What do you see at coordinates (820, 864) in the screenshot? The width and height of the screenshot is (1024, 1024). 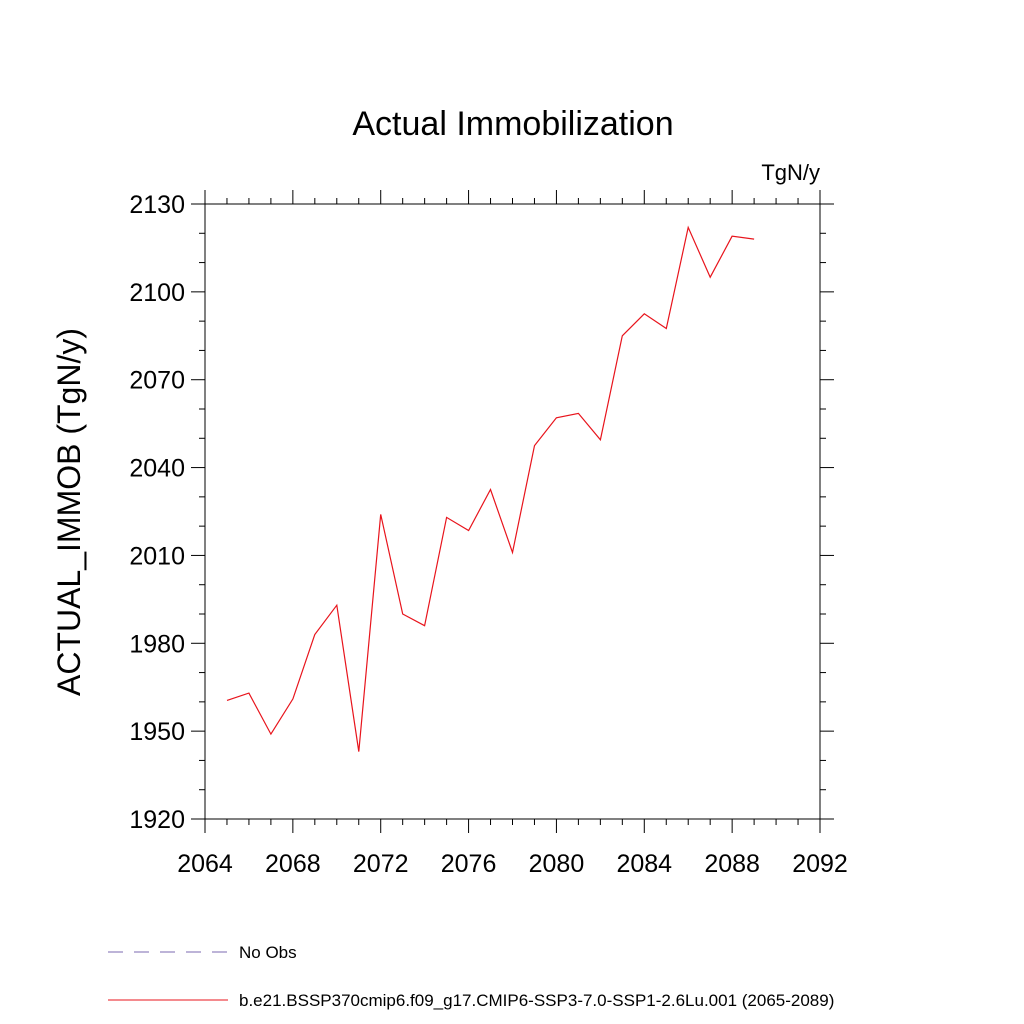 I see `x-tick-label: 2092` at bounding box center [820, 864].